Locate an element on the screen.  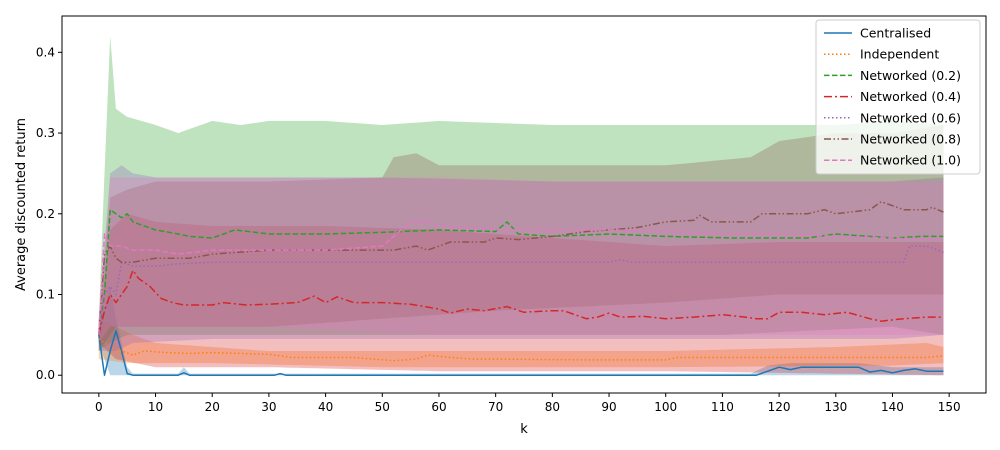
legend-label: Independent is located at coordinates (899, 54).